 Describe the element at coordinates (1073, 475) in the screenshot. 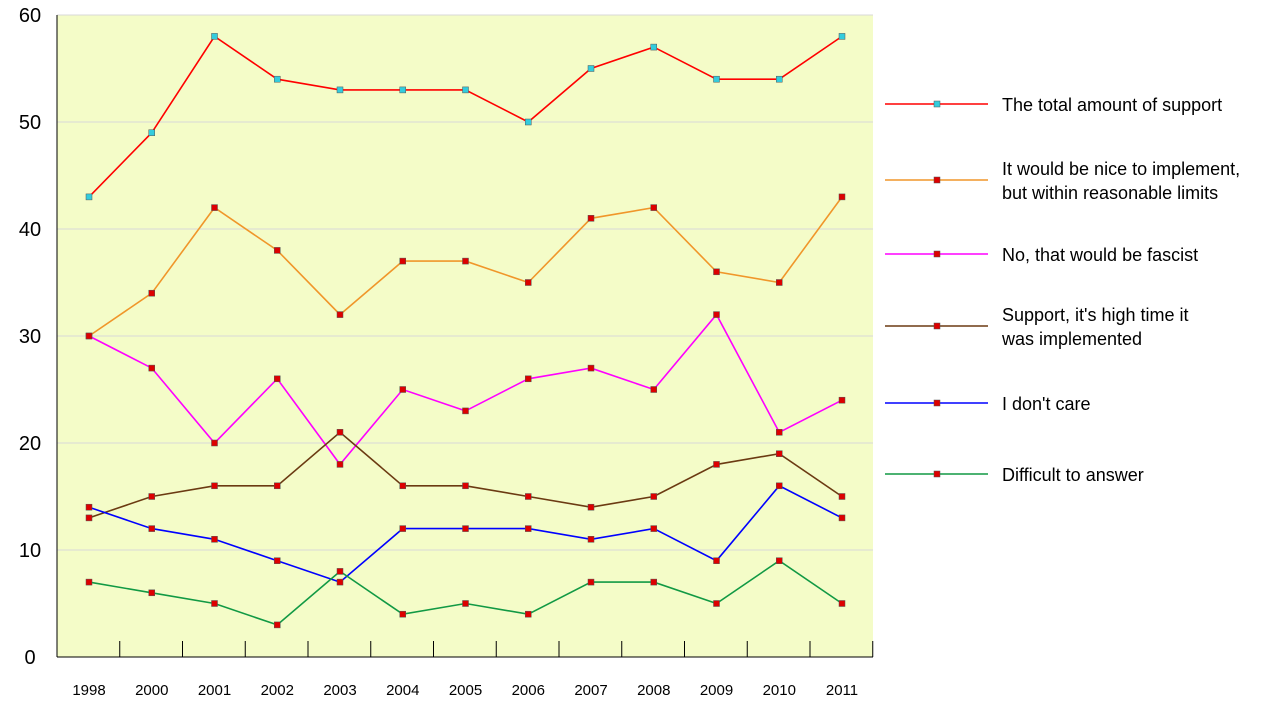

I see `legend-label-line: Difficult to answer` at that location.